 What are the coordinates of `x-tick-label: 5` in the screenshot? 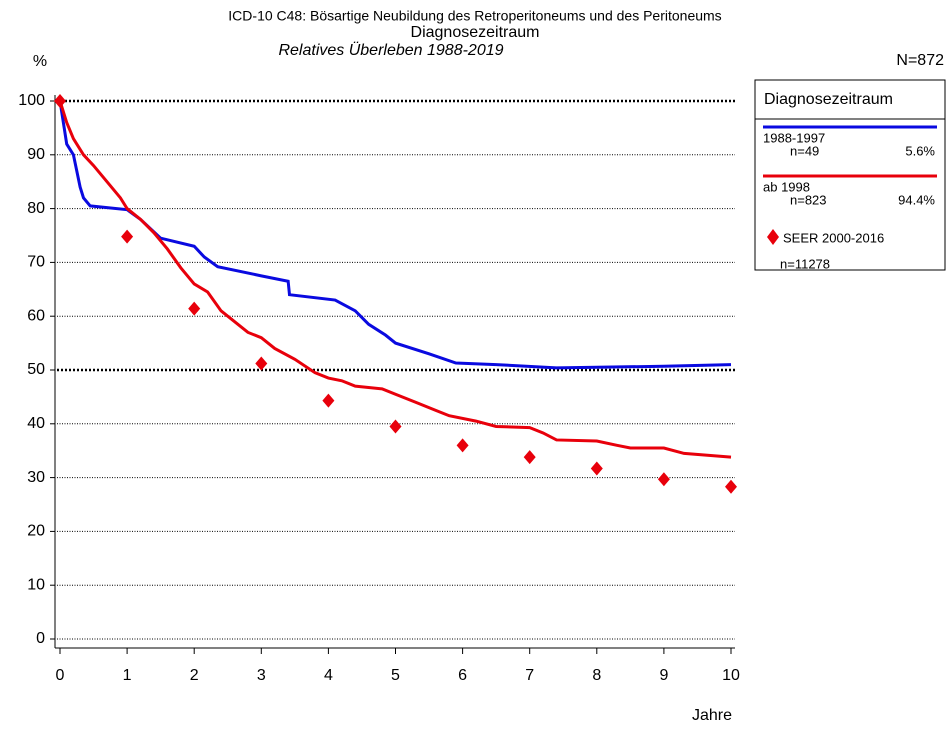 It's located at (395, 675).